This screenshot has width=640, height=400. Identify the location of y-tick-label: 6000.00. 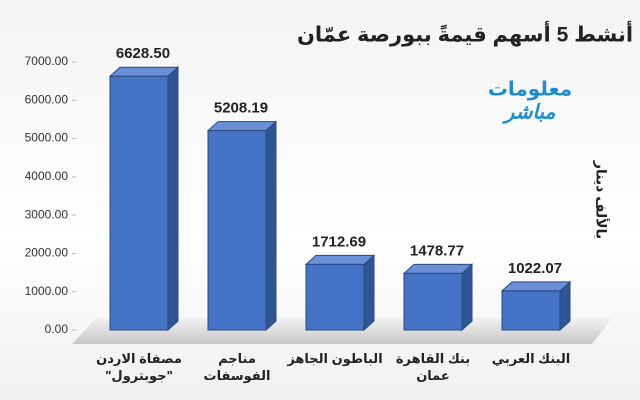
(47, 99).